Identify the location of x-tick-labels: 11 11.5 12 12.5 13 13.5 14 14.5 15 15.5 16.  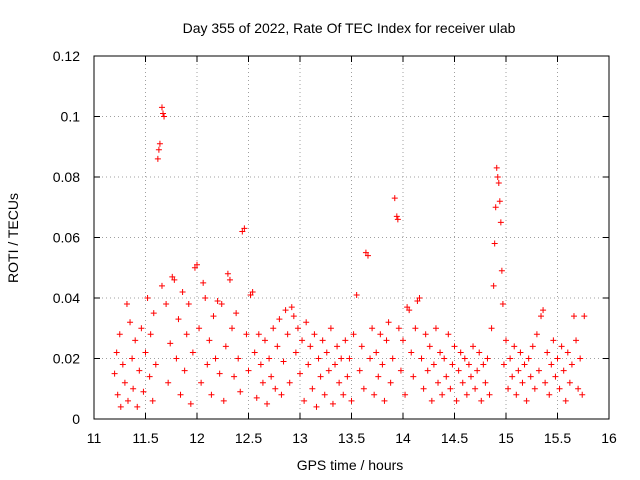
(352, 438).